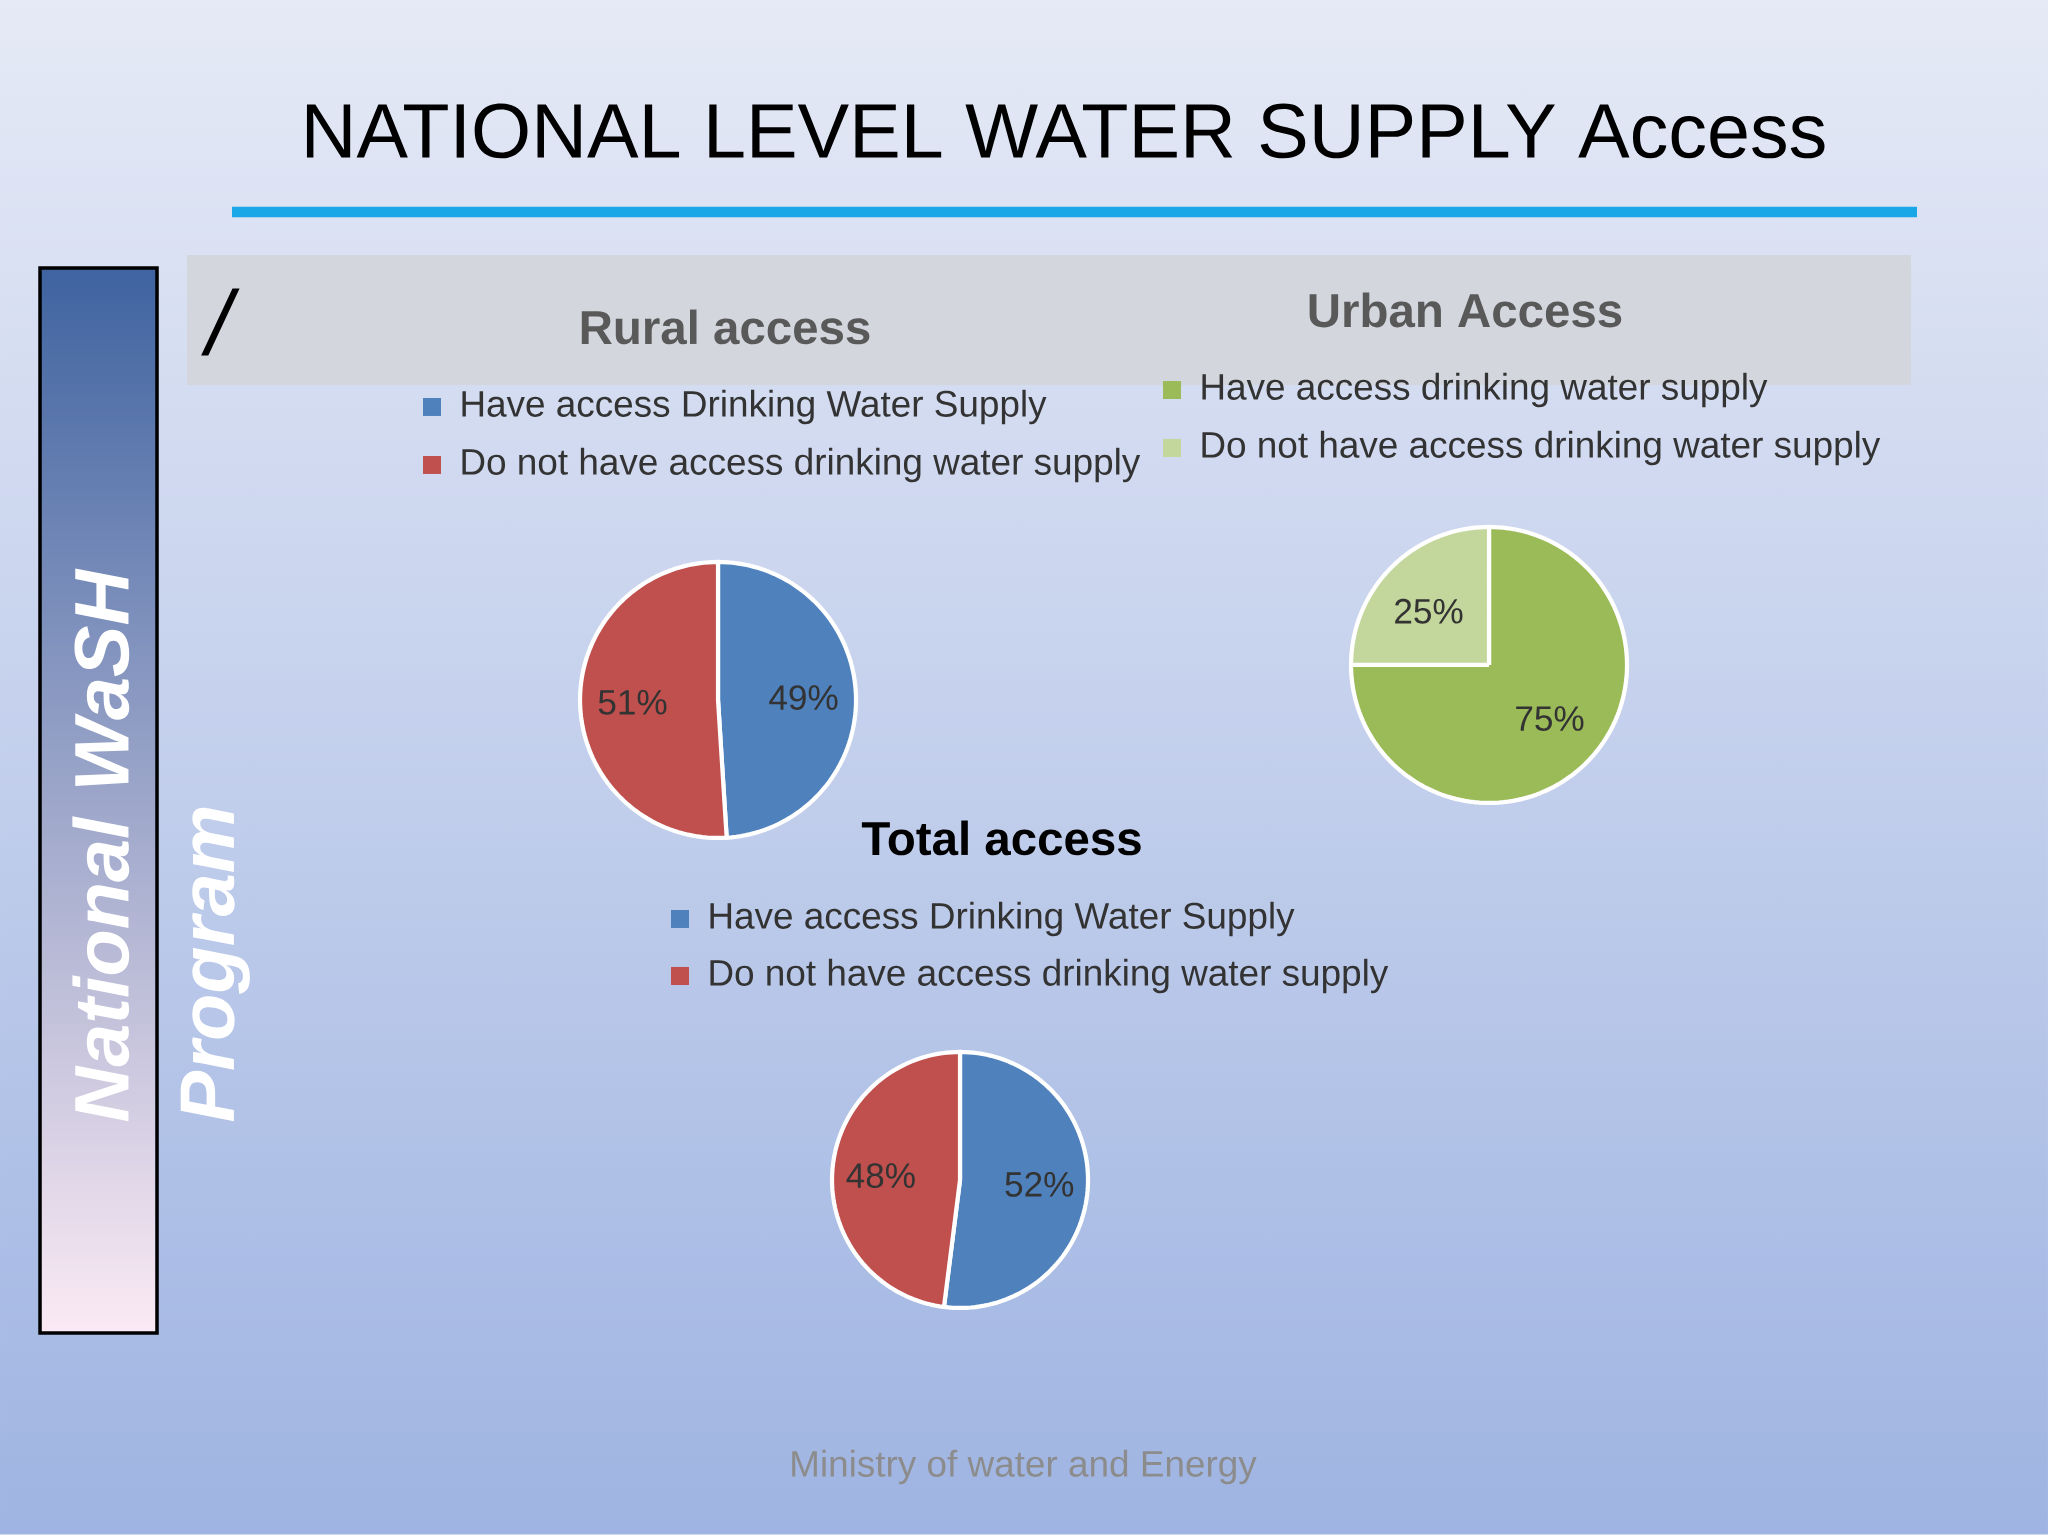  Describe the element at coordinates (161, 845) in the screenshot. I see `text: National WaSH Program` at that location.